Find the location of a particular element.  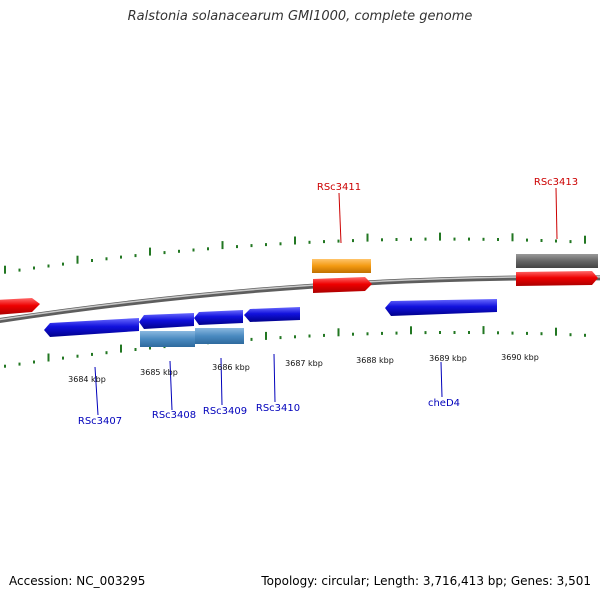

gene-feature-rsc3411 is located at coordinates (342, 285).